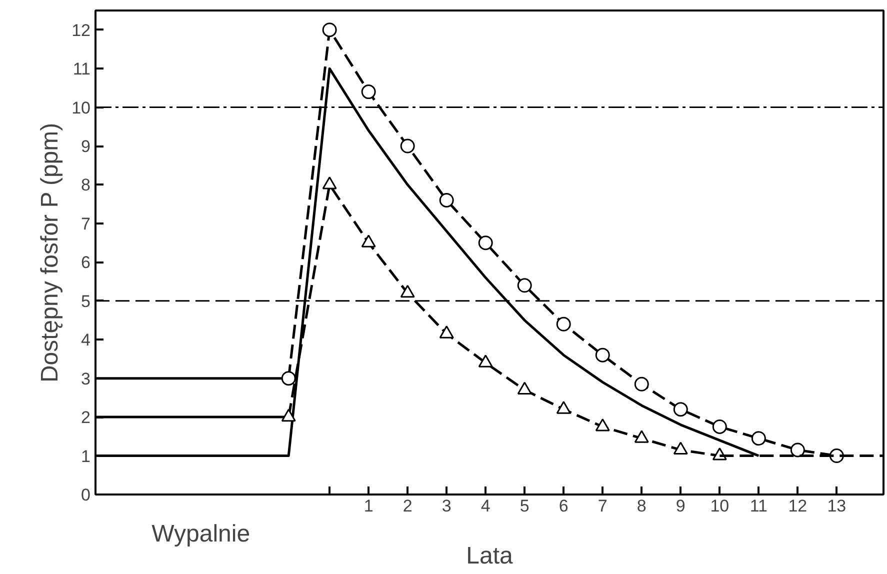 The width and height of the screenshot is (887, 574). What do you see at coordinates (490, 556) in the screenshot?
I see `x-axis-title: Lata` at bounding box center [490, 556].